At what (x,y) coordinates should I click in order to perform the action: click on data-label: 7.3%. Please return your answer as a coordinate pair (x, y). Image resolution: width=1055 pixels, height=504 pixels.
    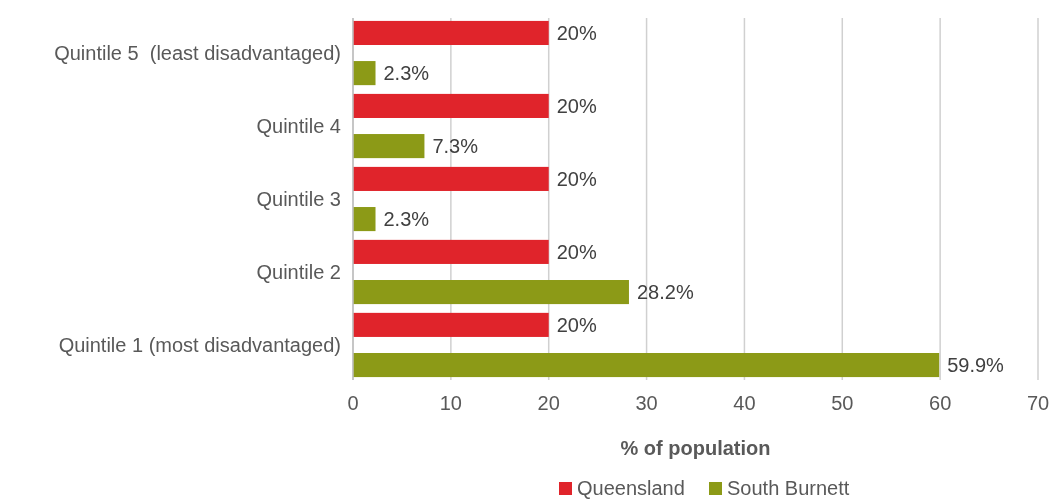
    Looking at the image, I should click on (455, 146).